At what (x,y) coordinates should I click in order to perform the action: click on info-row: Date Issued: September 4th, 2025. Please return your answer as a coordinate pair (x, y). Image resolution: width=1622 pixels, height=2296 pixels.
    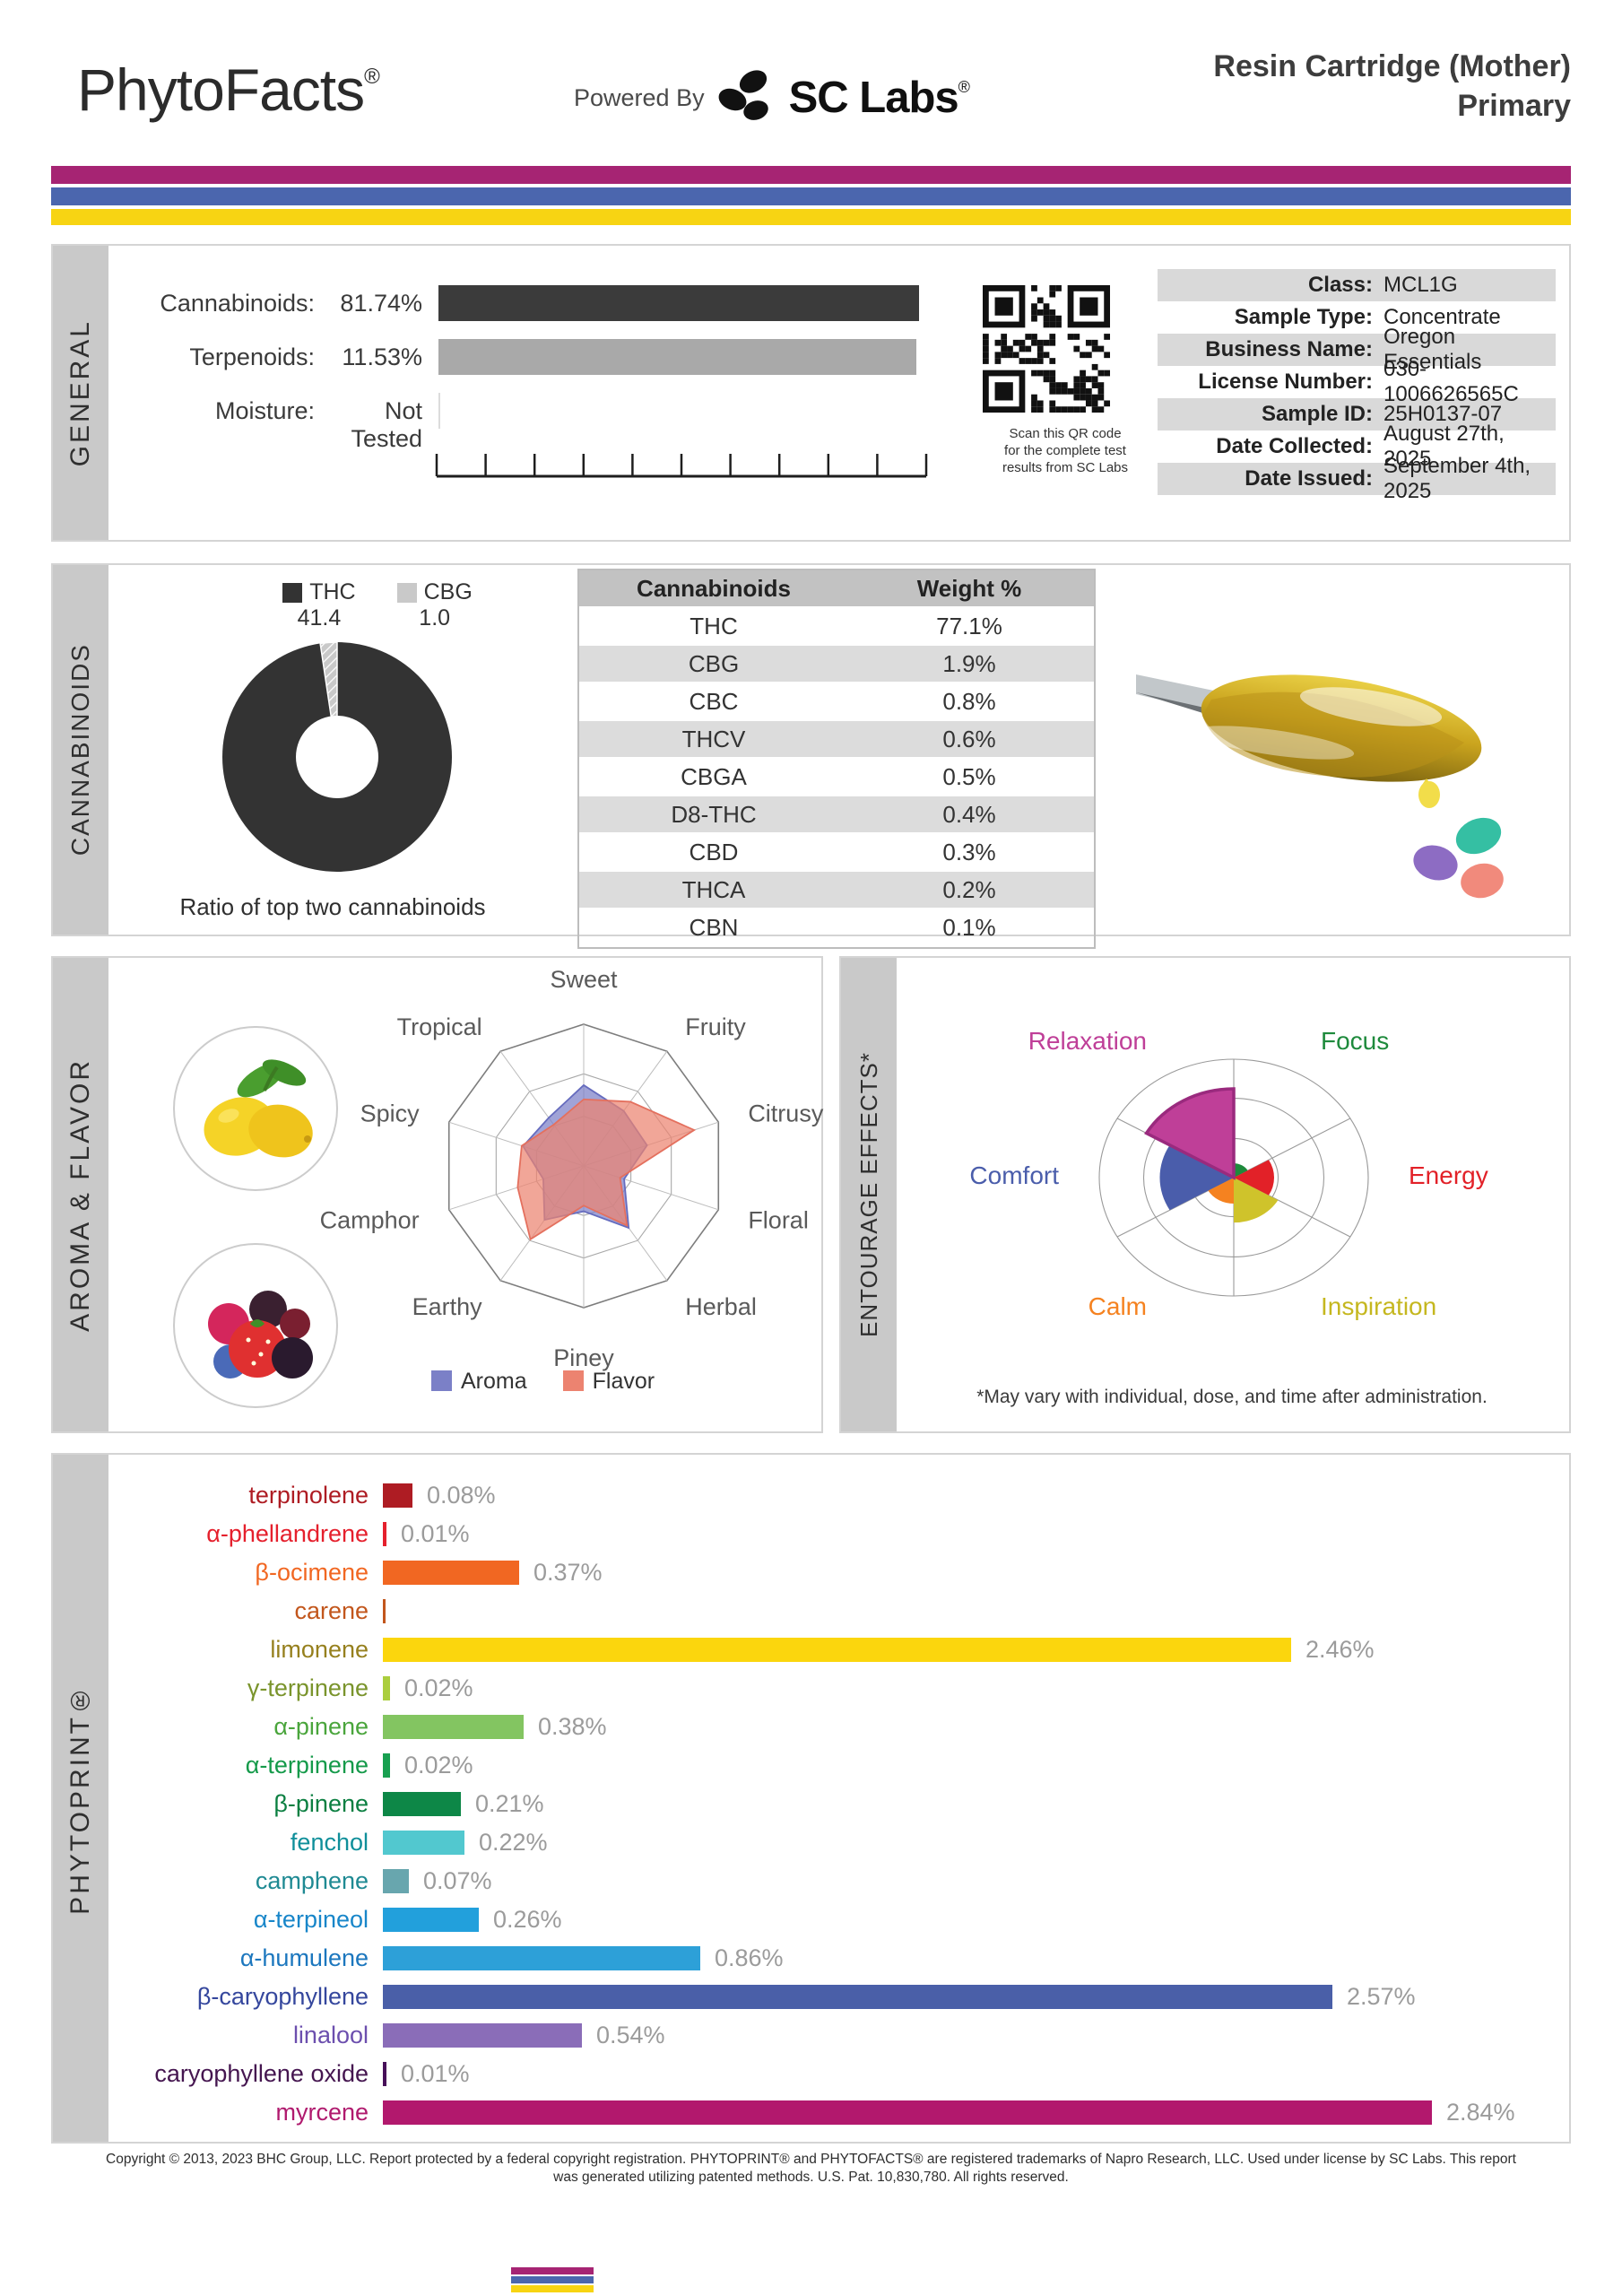
    Looking at the image, I should click on (1357, 478).